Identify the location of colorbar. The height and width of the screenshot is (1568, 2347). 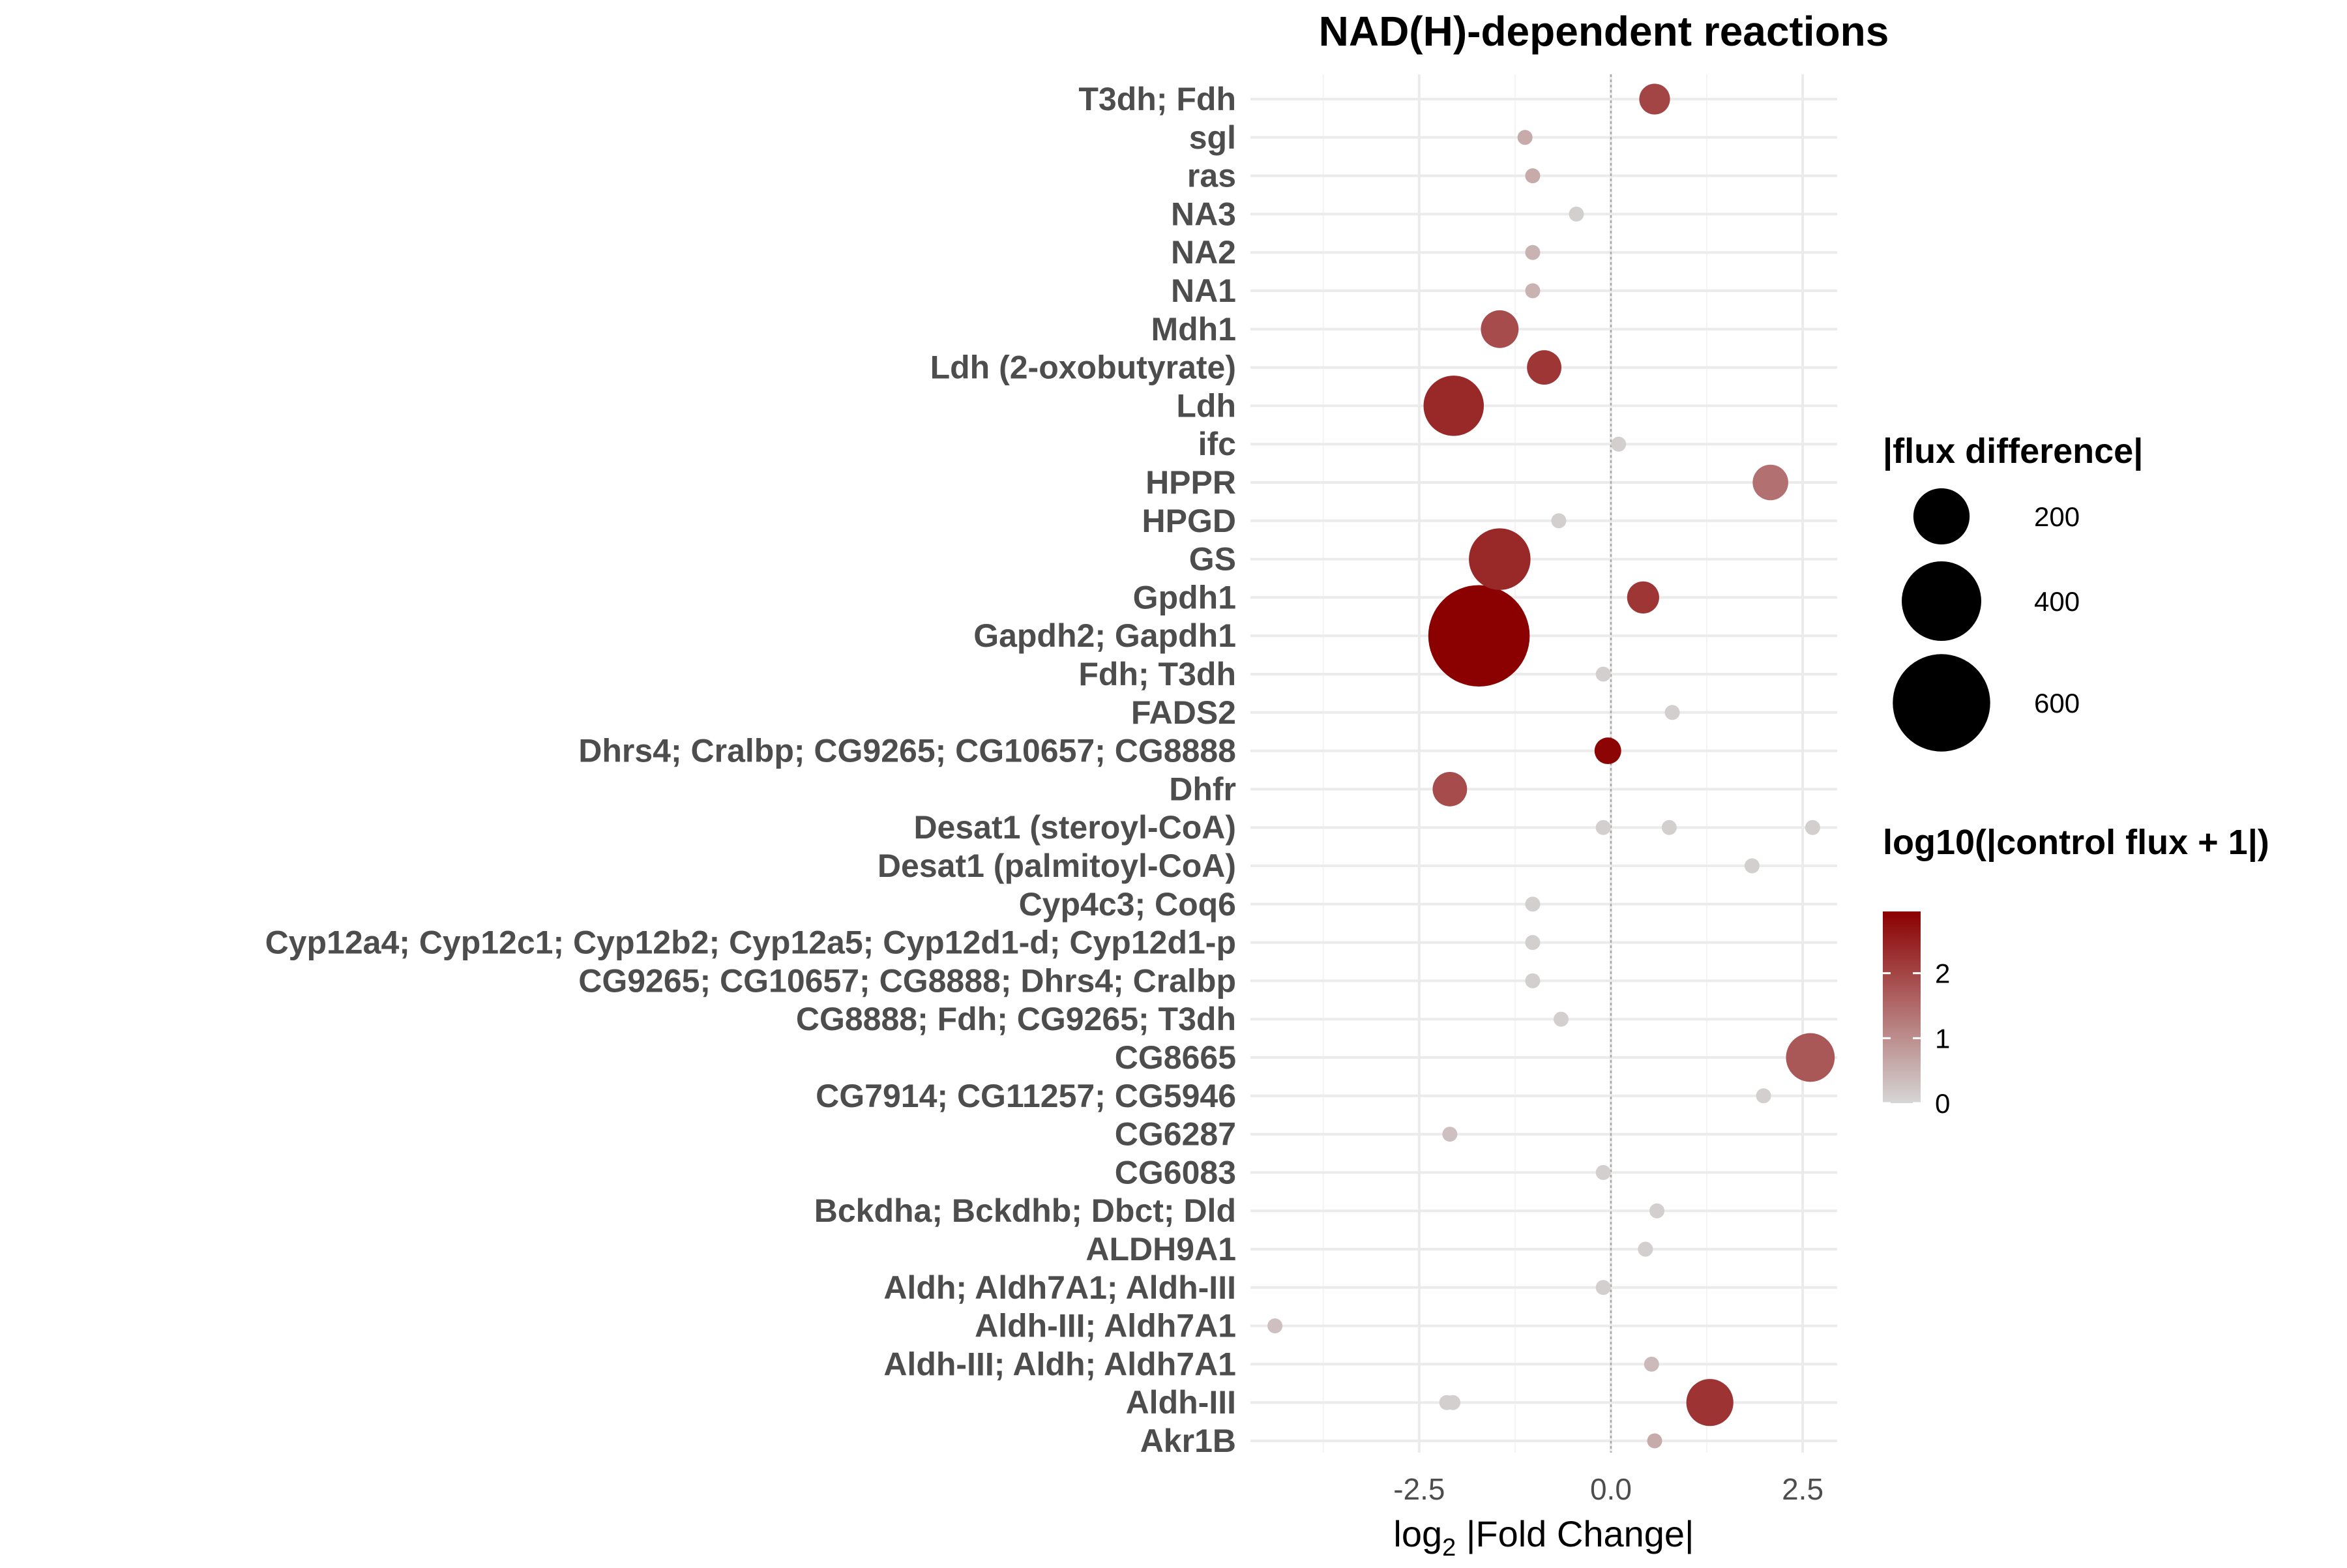
(1902, 1007).